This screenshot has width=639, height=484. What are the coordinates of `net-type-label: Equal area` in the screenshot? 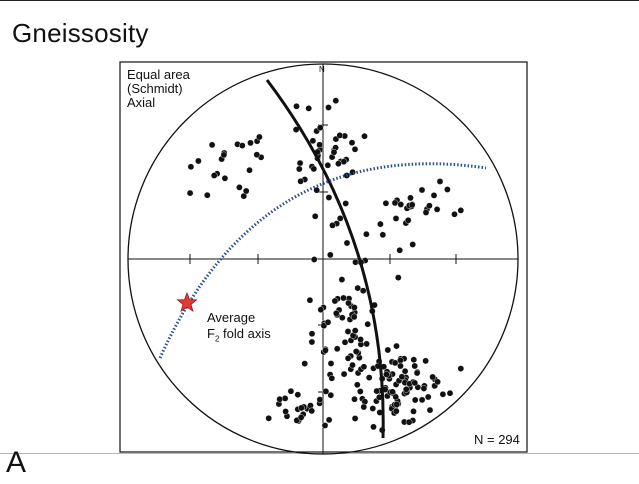 It's located at (158, 74).